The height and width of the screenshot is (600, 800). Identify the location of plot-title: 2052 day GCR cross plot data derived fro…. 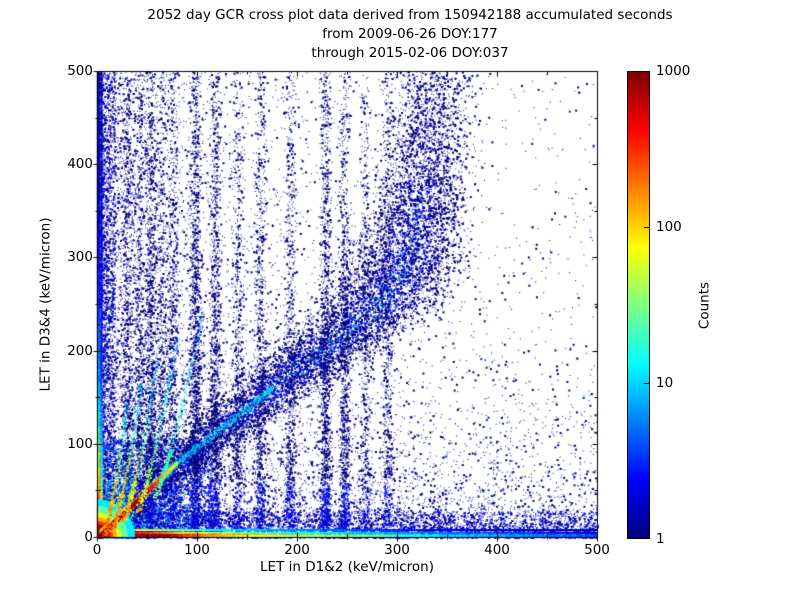
(410, 34).